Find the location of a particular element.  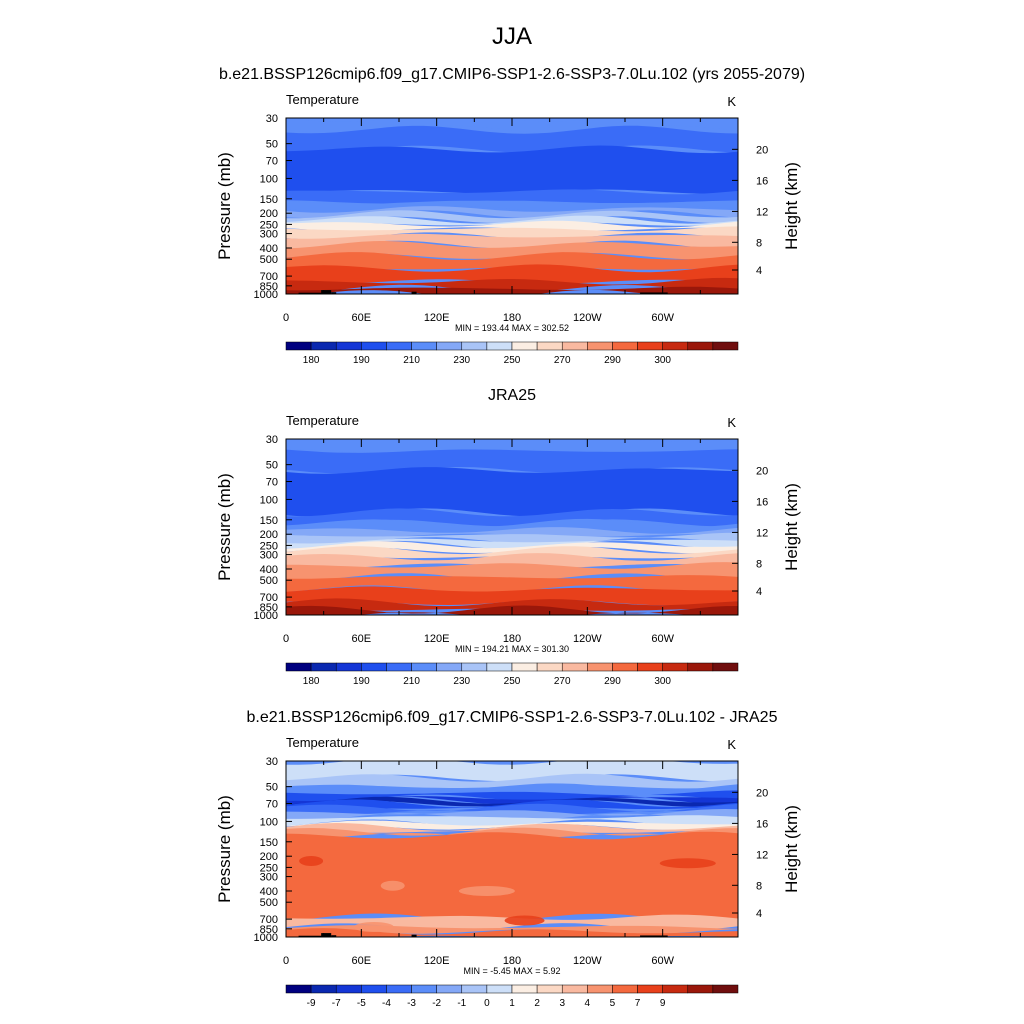

y-tick-label: 50 is located at coordinates (272, 788).